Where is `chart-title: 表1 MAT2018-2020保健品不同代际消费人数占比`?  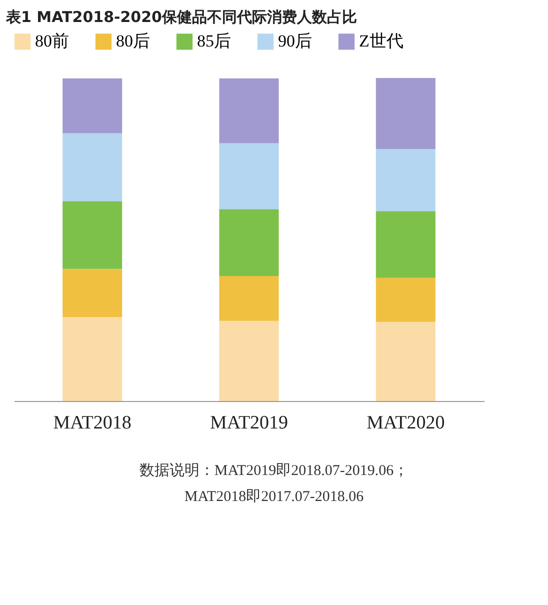
chart-title: 表1 MAT2018-2020保健品不同代际消费人数占比 is located at coordinates (181, 17).